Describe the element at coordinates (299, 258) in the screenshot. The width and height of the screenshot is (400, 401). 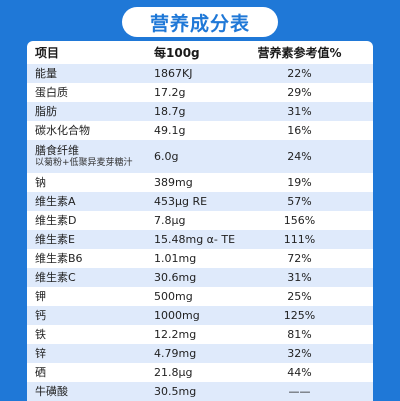
I see `nutrient-nrv-percent: 72%` at that location.